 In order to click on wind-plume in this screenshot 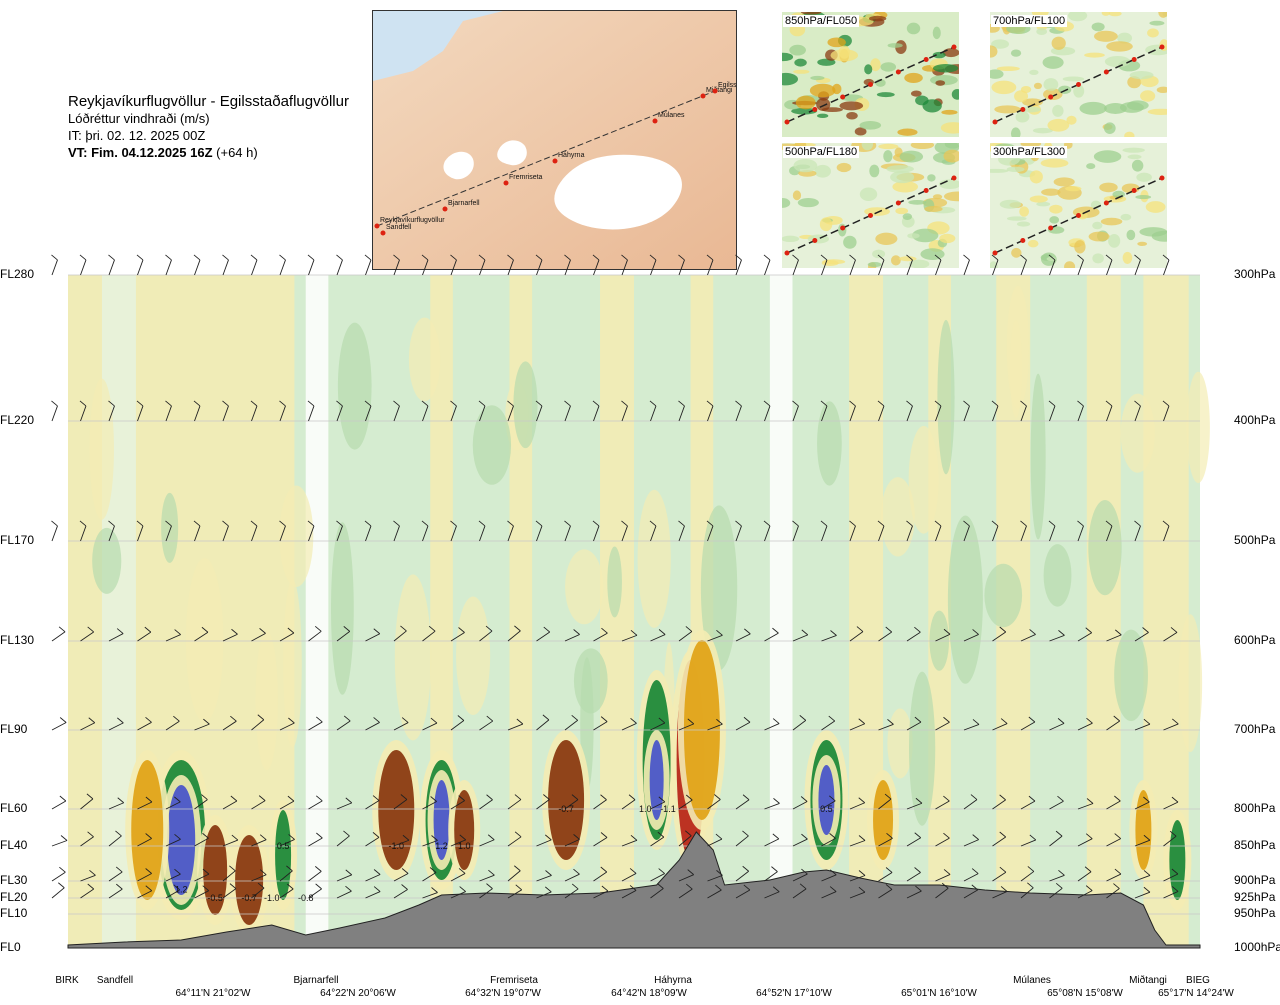, I will do `click(441, 611)`.